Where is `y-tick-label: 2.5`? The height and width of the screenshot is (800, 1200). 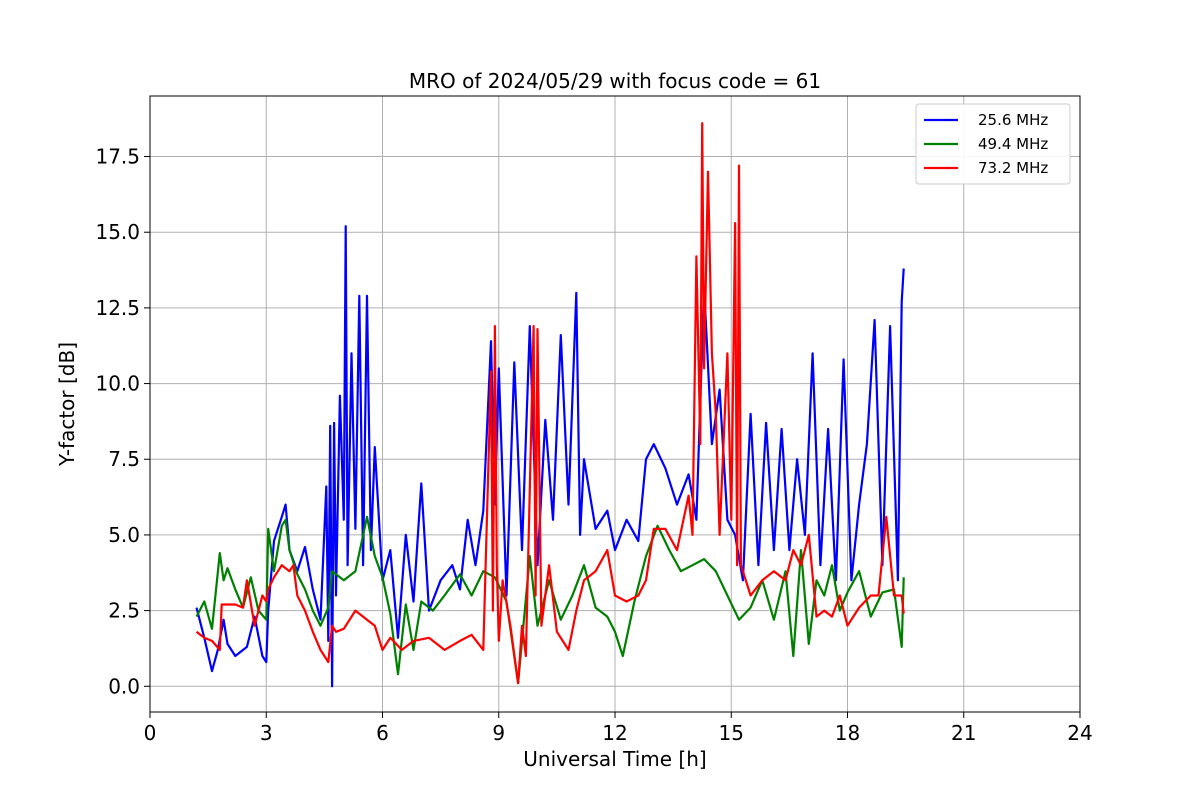
y-tick-label: 2.5 is located at coordinates (124, 611).